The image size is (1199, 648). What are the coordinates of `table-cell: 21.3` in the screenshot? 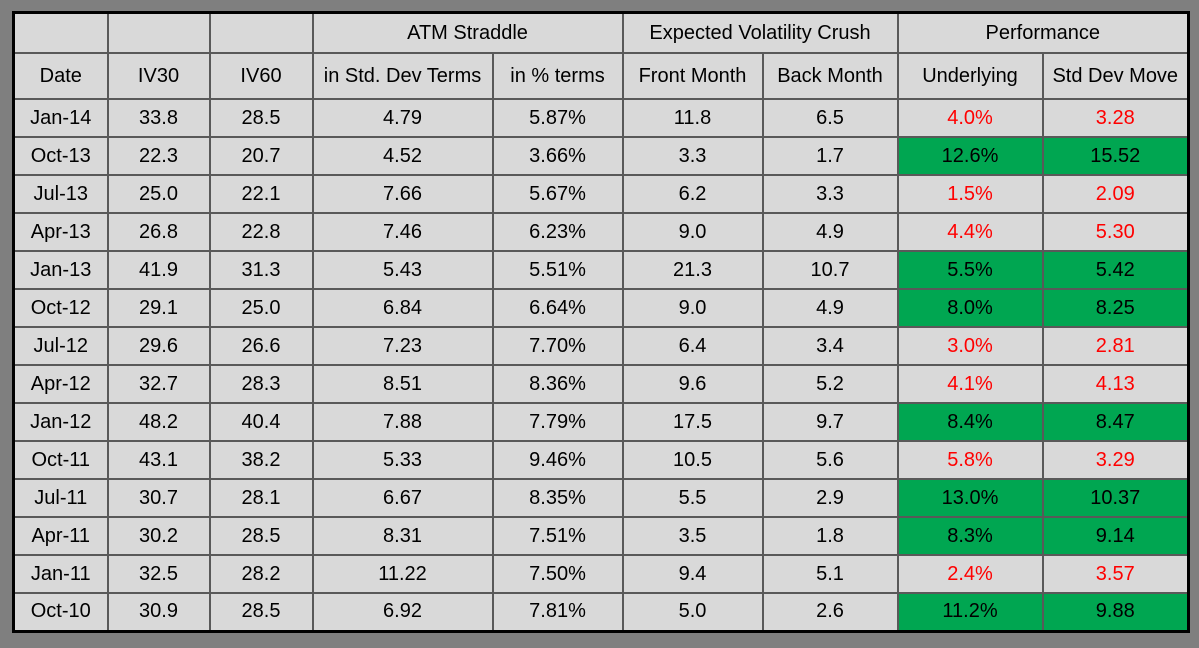 It's located at (692, 270).